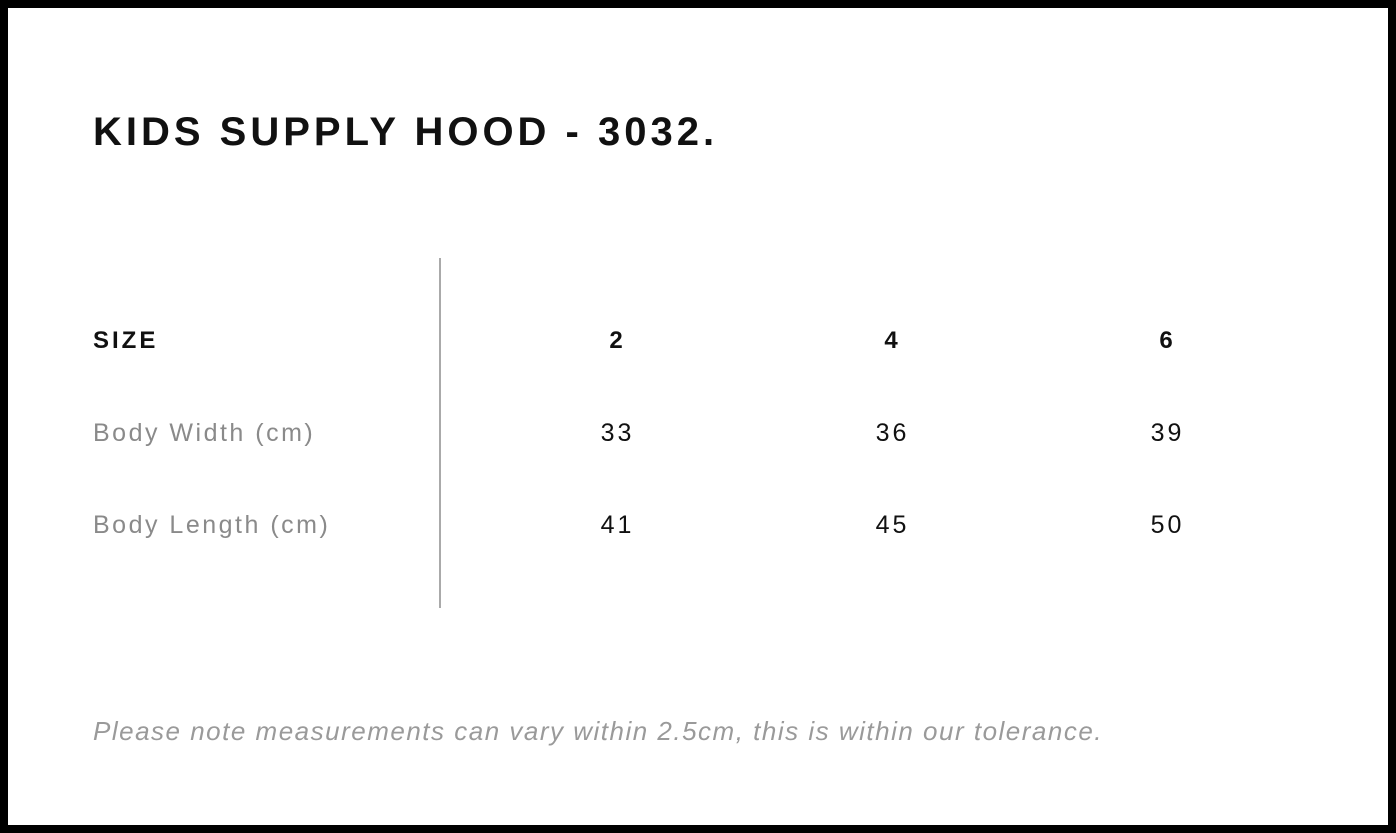 Image resolution: width=1396 pixels, height=833 pixels. What do you see at coordinates (892, 432) in the screenshot?
I see `body-width-size-4-value: 36` at bounding box center [892, 432].